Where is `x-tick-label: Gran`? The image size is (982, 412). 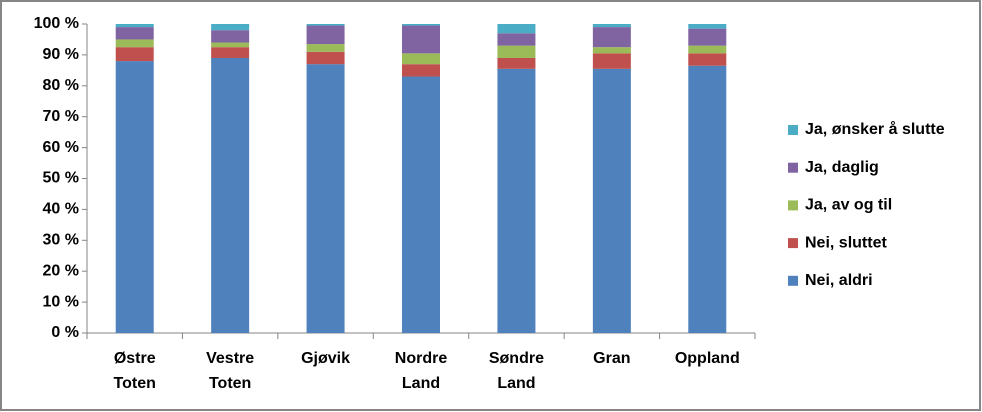
x-tick-label: Gran is located at coordinates (611, 358).